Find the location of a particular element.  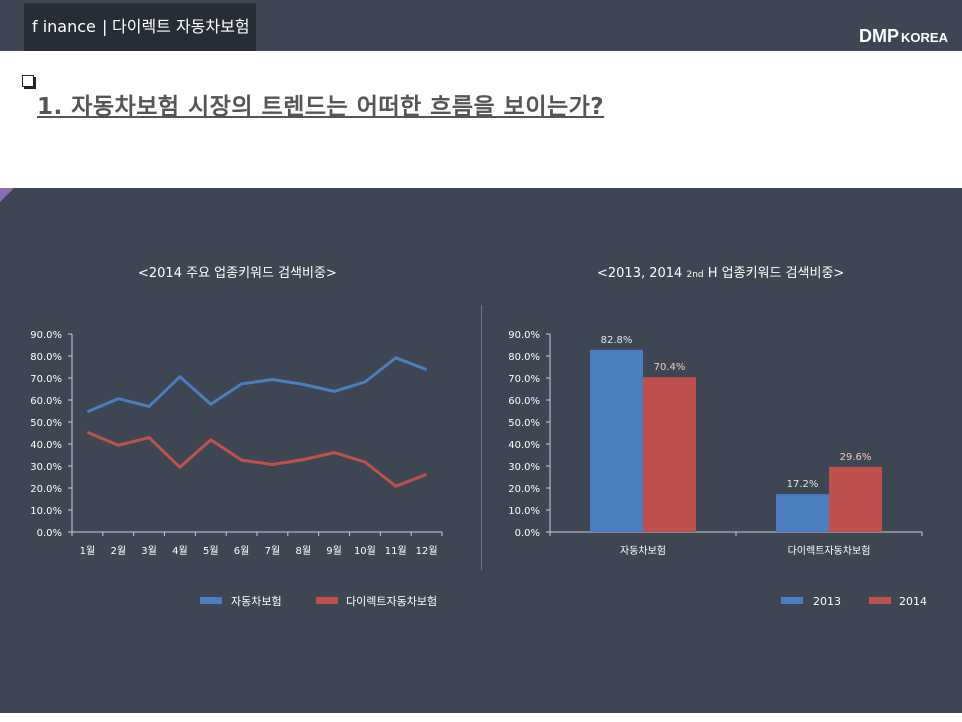

line-chart-y-tick-label: 80.0% is located at coordinates (46, 357).